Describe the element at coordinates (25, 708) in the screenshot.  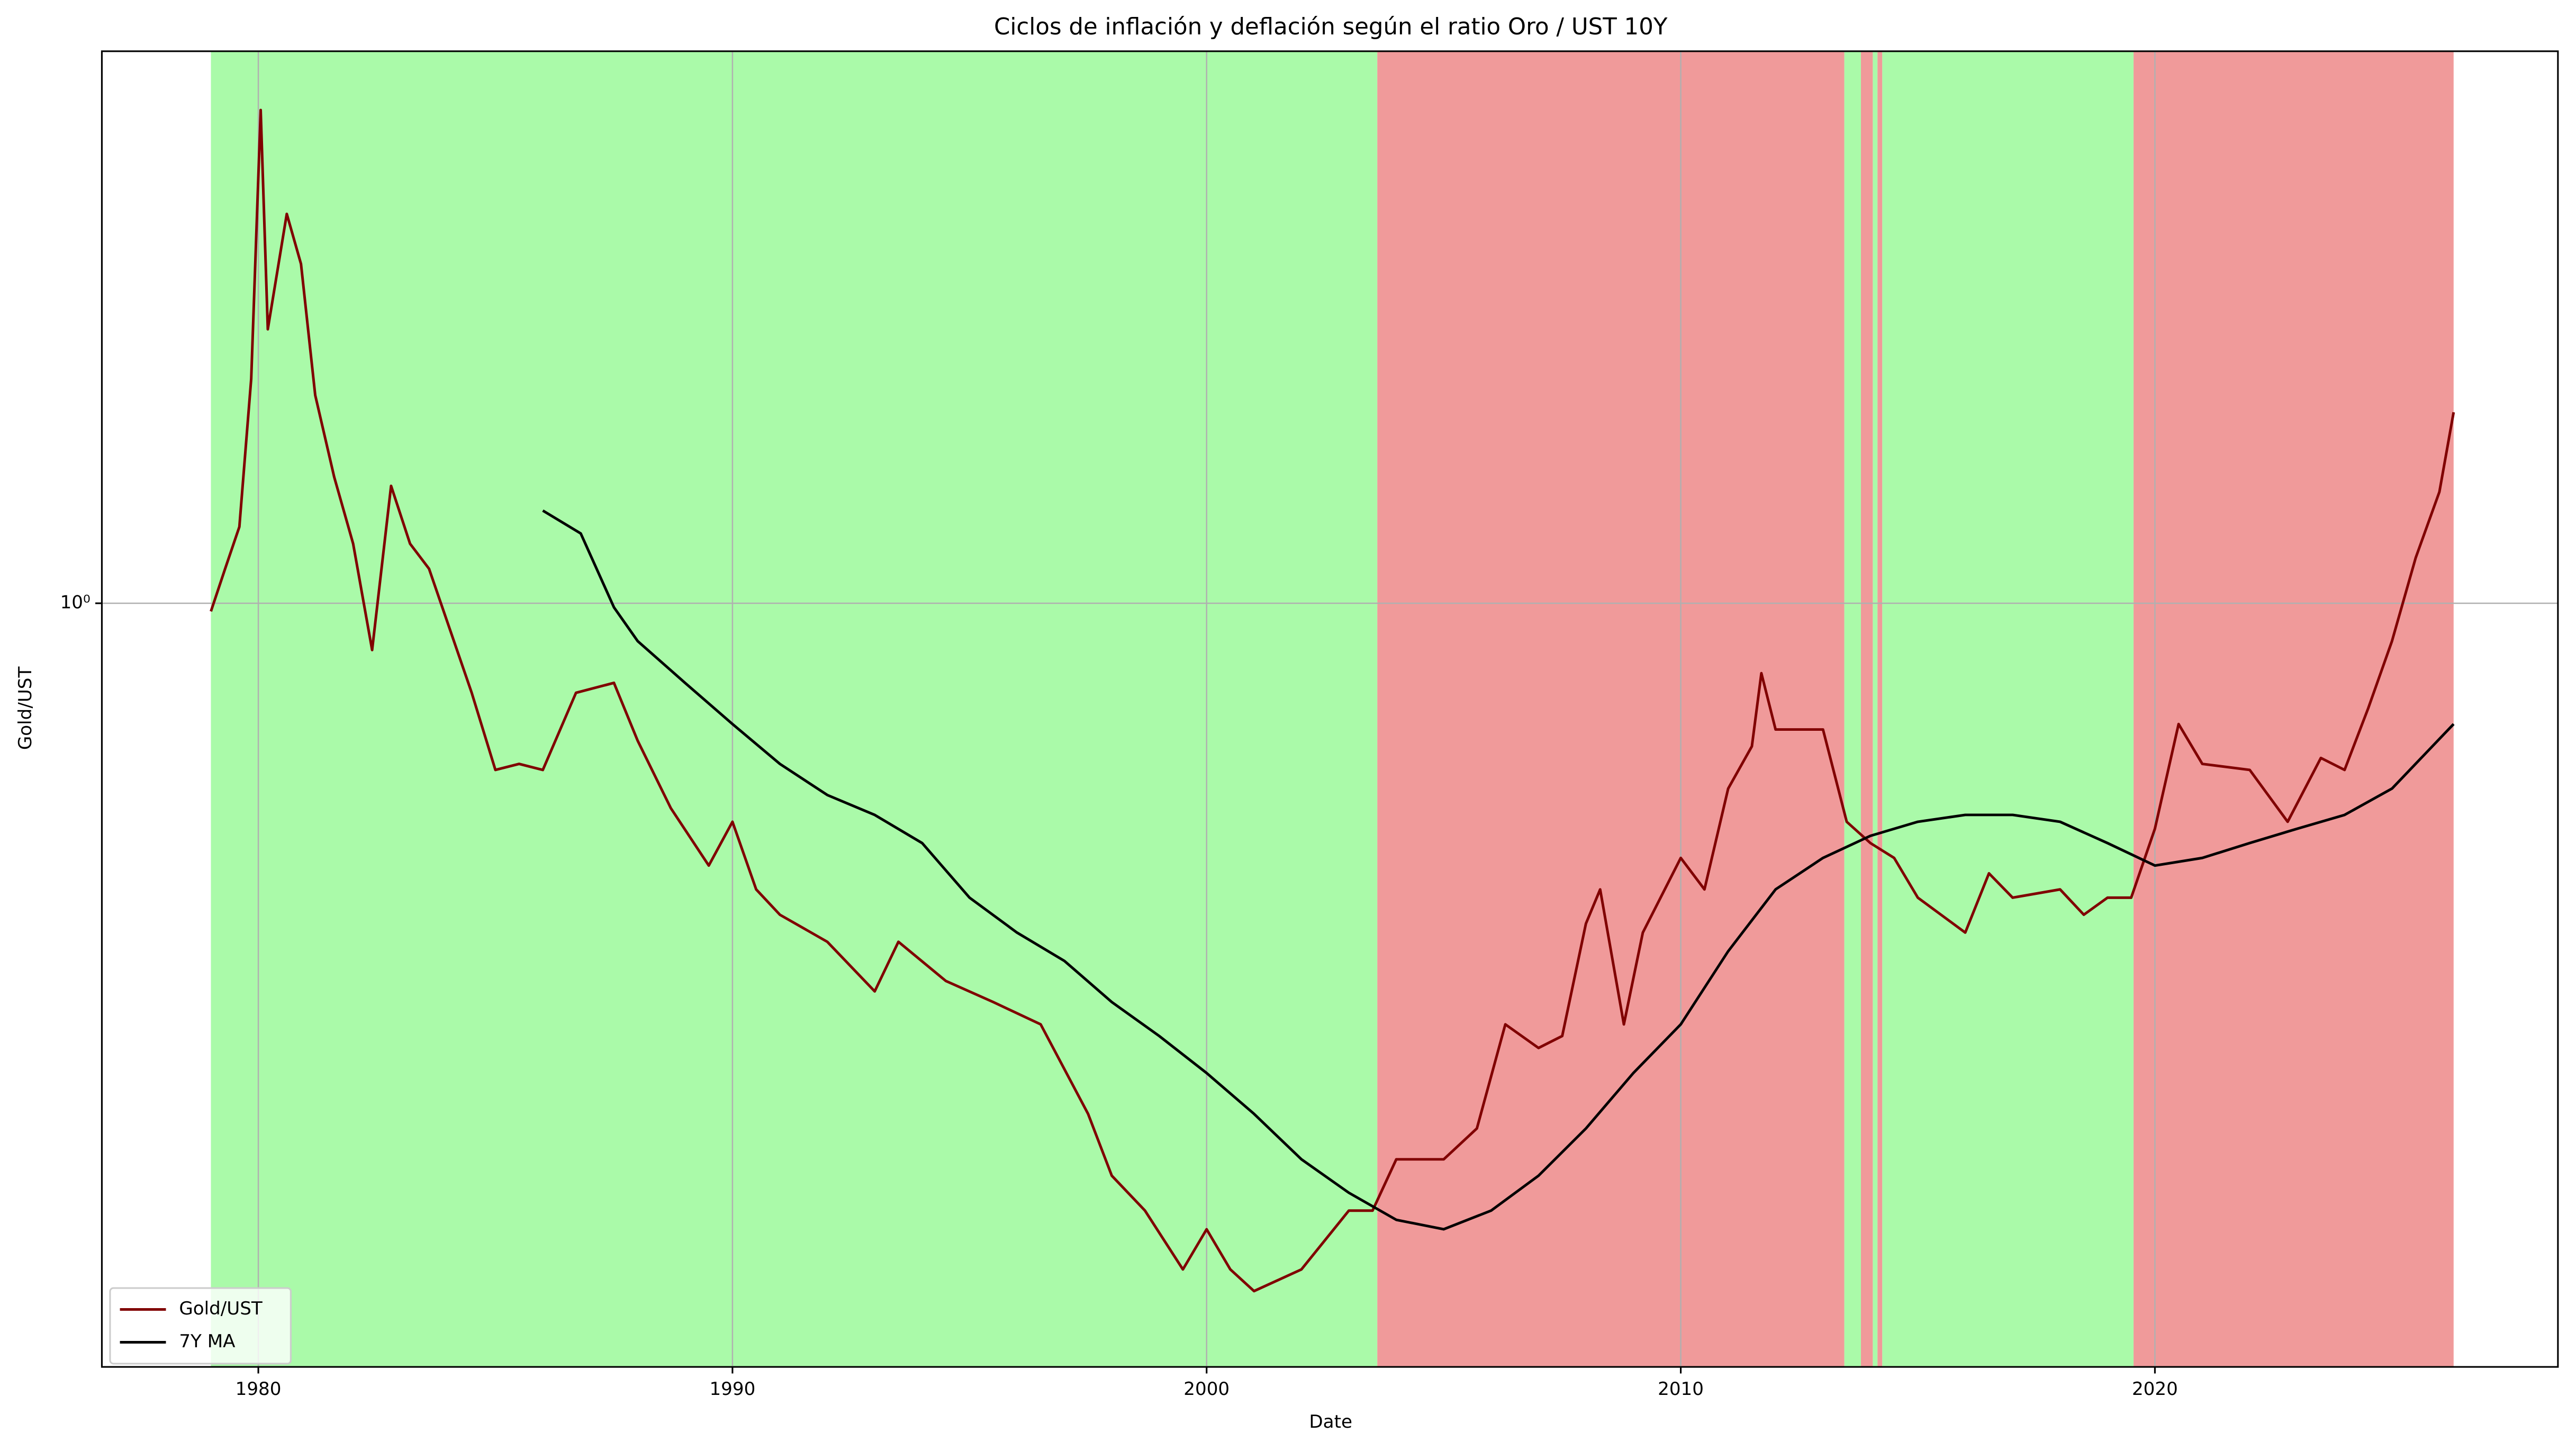
I see `y-axis-label: Gold/UST` at that location.